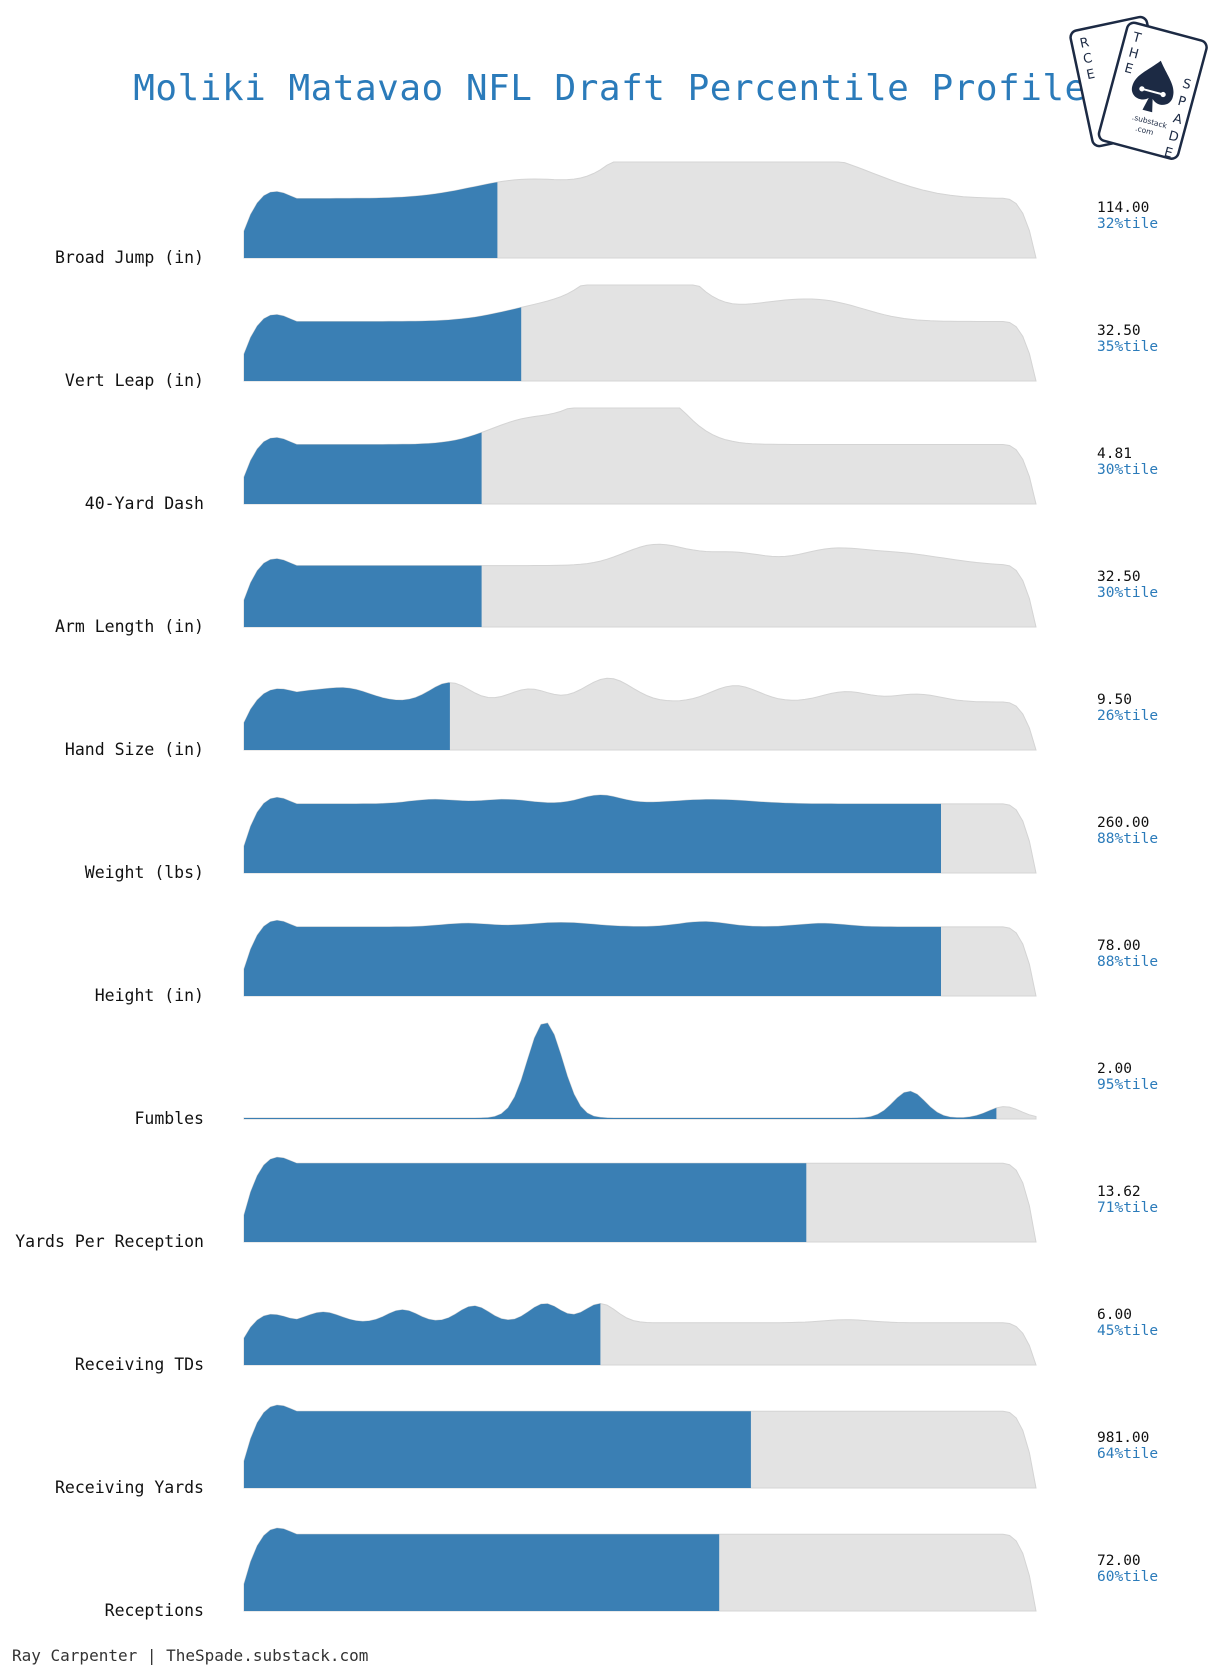 The width and height of the screenshot is (1220, 1667). Describe the element at coordinates (1127, 716) in the screenshot. I see `percentile-label: 26%tile` at that location.